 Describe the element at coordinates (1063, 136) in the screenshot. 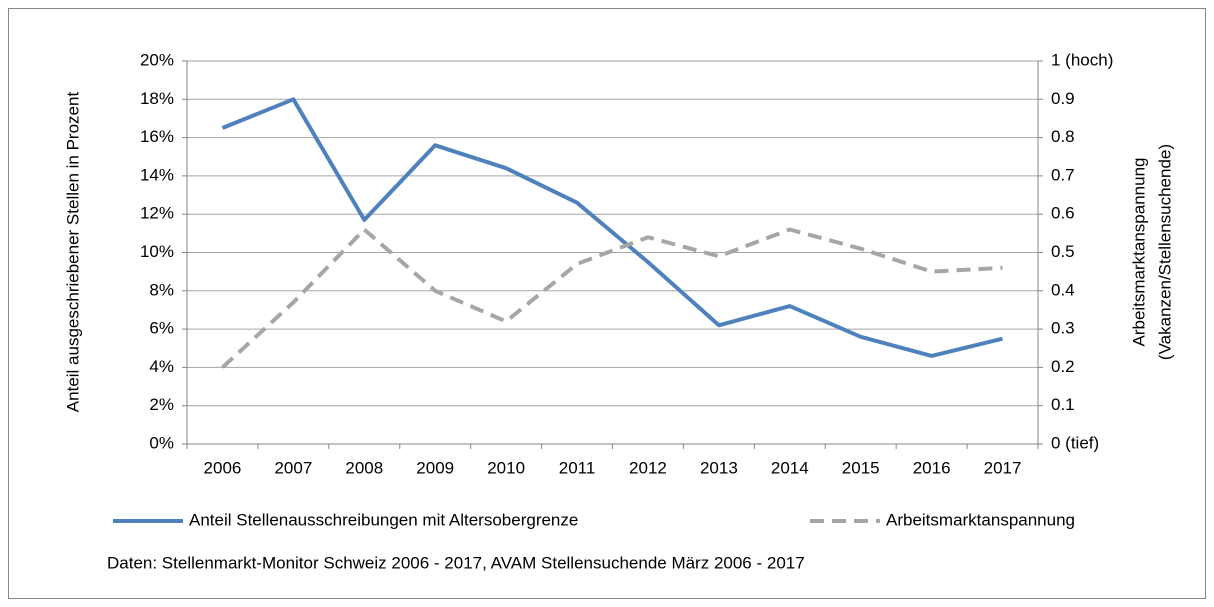

I see `y2-tick-label: 0.8` at that location.